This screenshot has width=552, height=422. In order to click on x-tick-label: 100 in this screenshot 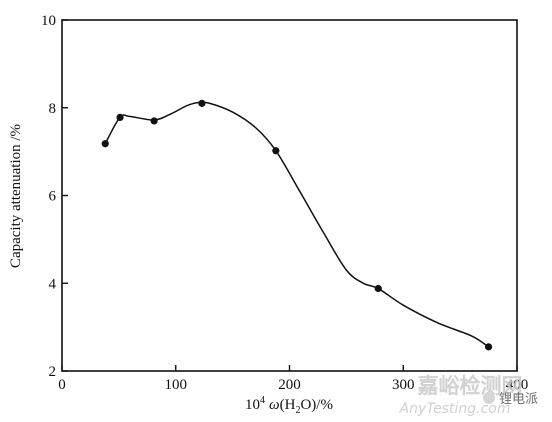, I will do `click(176, 385)`.